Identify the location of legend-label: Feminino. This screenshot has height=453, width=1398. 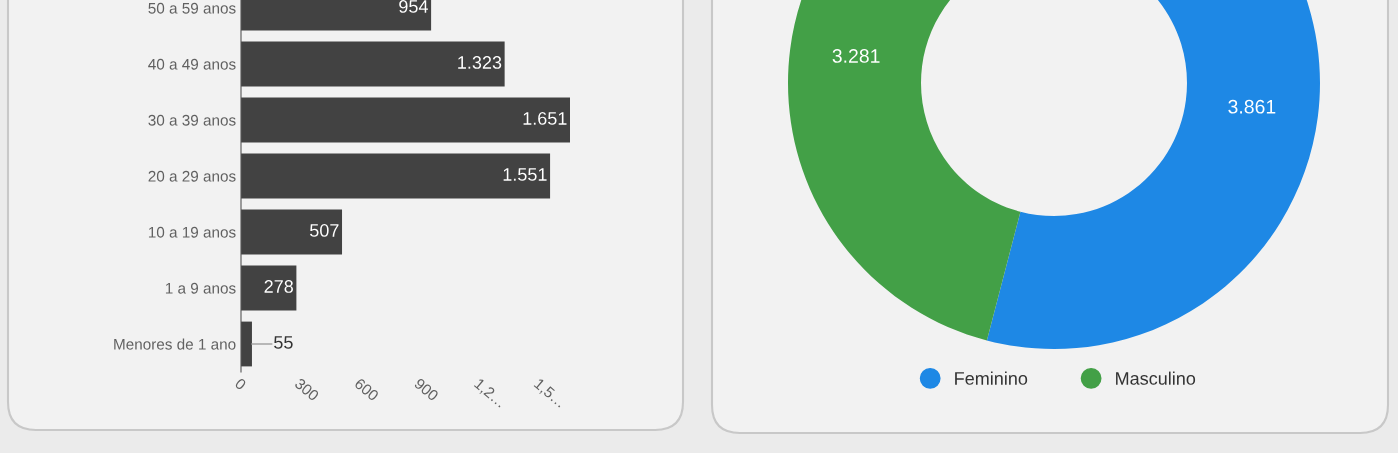
(991, 378).